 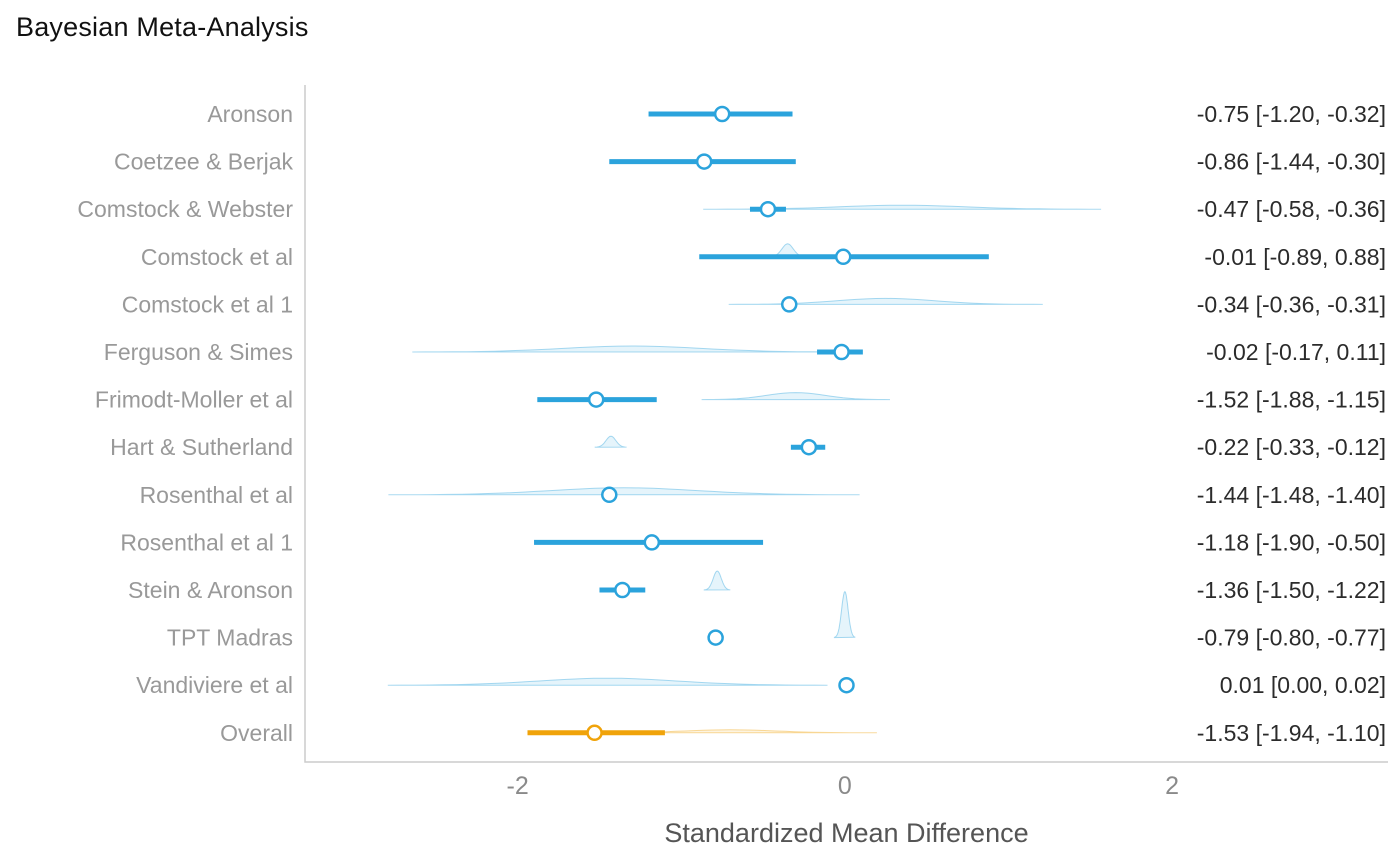 I want to click on study-row: Hart & Sutherland -0.22 [-0.33, -0.12], so click(x=748, y=447).